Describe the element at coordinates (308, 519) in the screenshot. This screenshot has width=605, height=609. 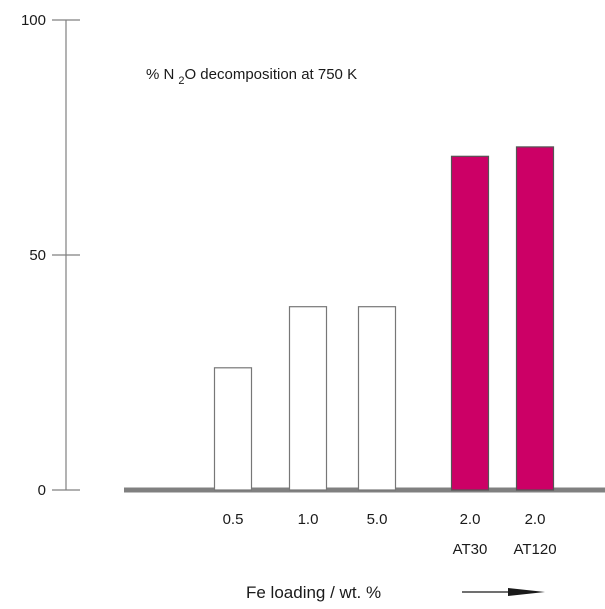
I see `x-tick-label: 1.0` at that location.